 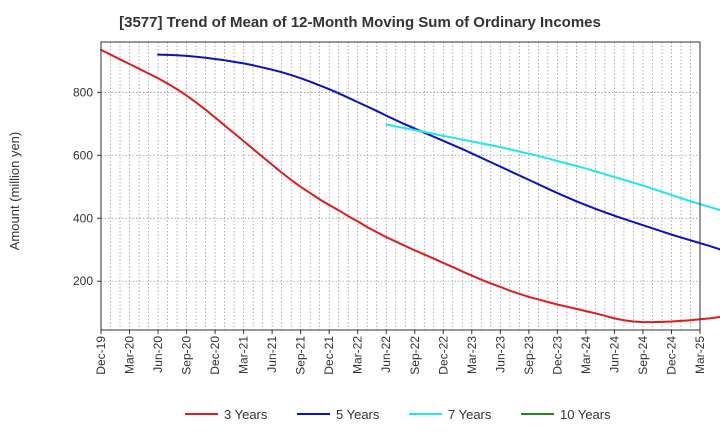 I want to click on x-tick-label: Mar-22, so click(x=358, y=355).